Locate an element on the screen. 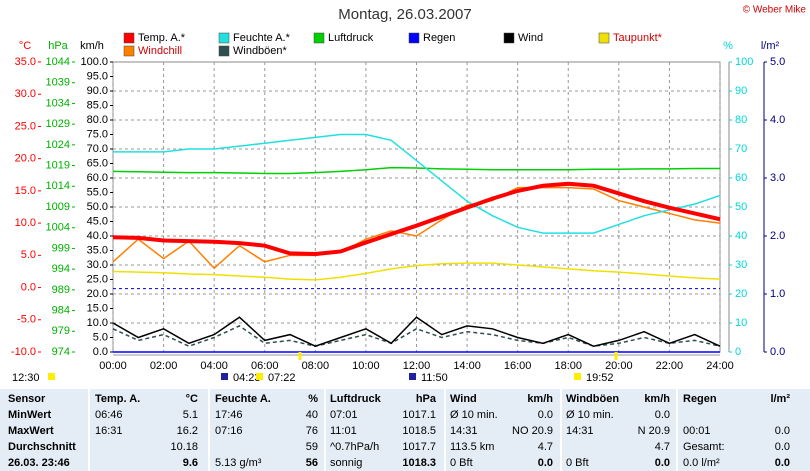 The image size is (810, 471). y-tick-label: 40 is located at coordinates (741, 236).